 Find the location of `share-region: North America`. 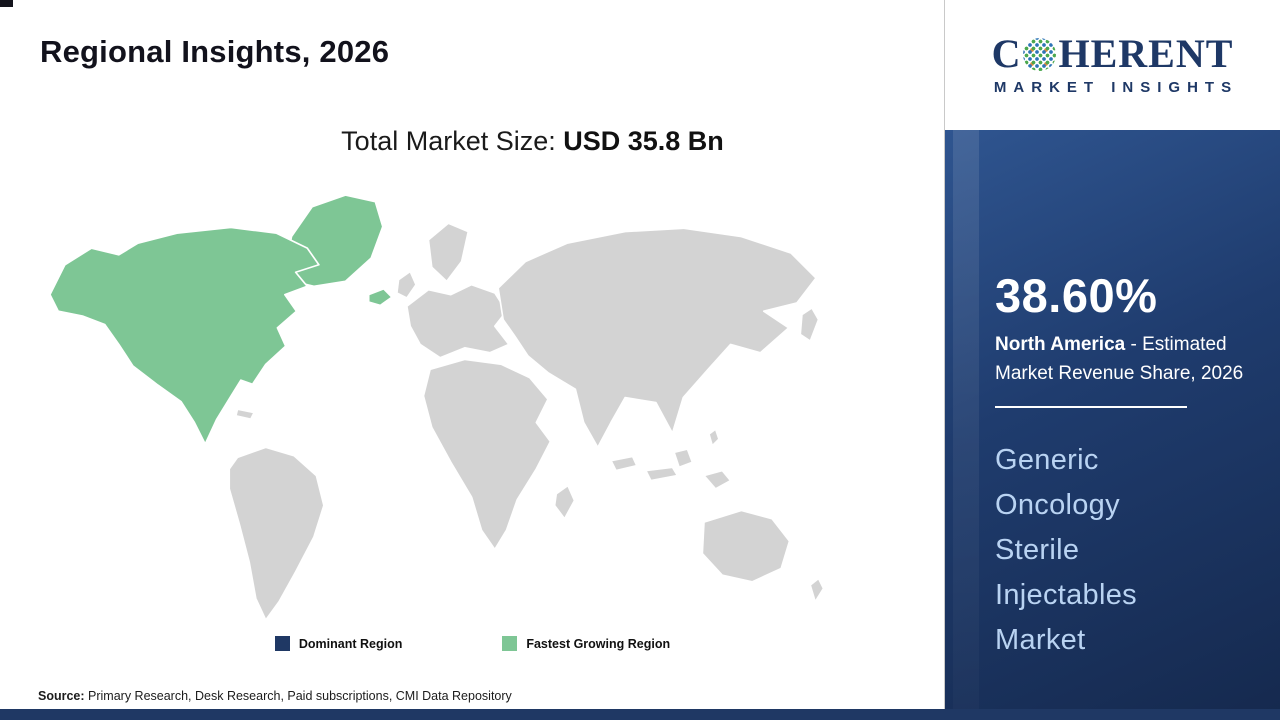

share-region: North America is located at coordinates (1060, 344).